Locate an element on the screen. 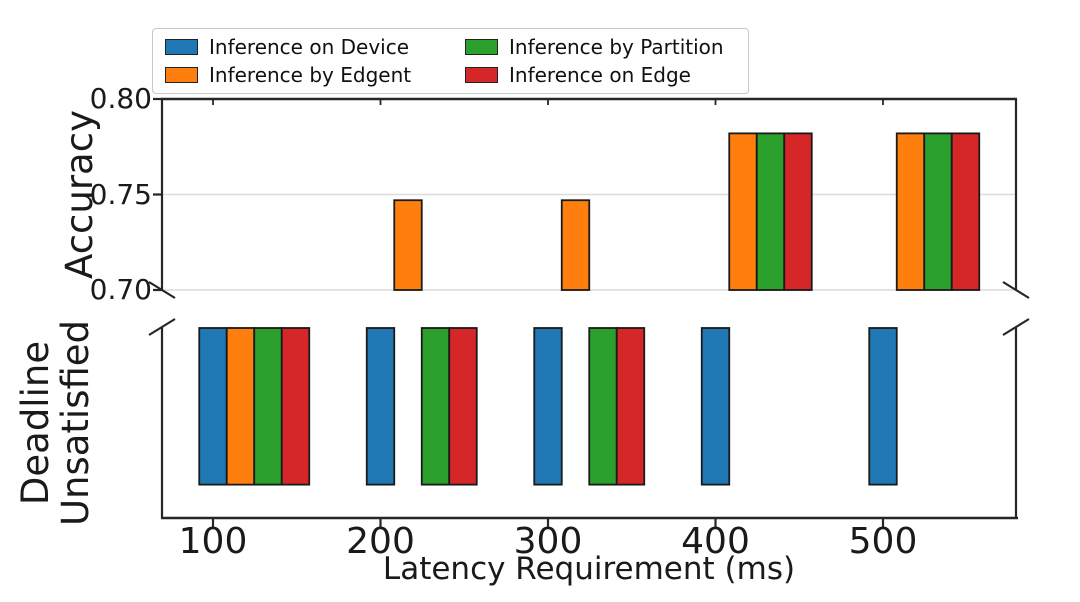  legend-item: Inference by Partition is located at coordinates (606, 47).